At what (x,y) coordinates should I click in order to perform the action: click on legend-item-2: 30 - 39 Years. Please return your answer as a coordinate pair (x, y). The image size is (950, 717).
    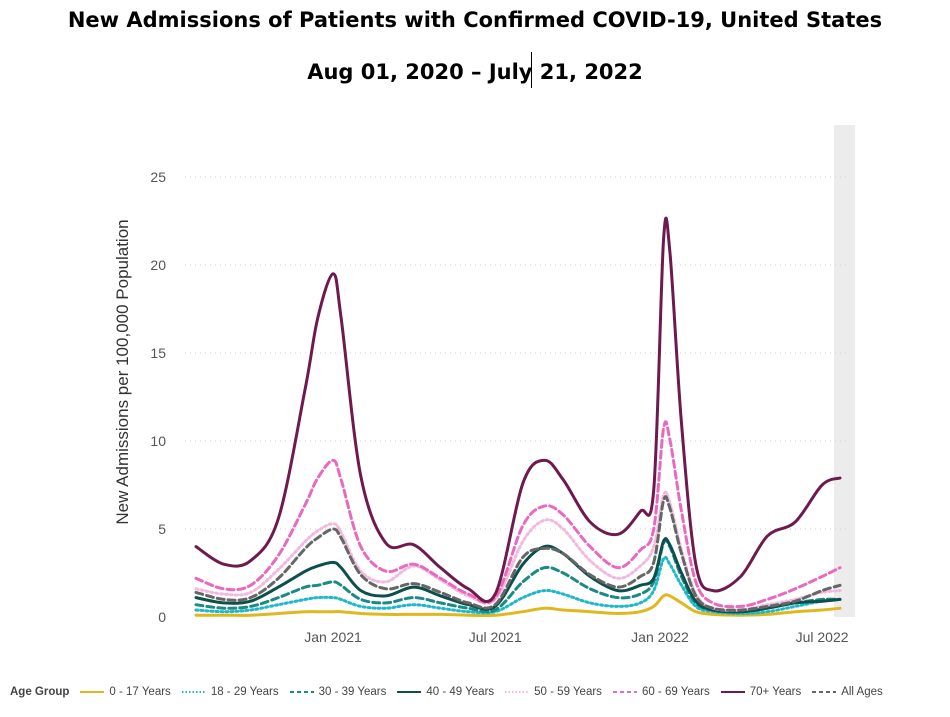
    Looking at the image, I should click on (338, 692).